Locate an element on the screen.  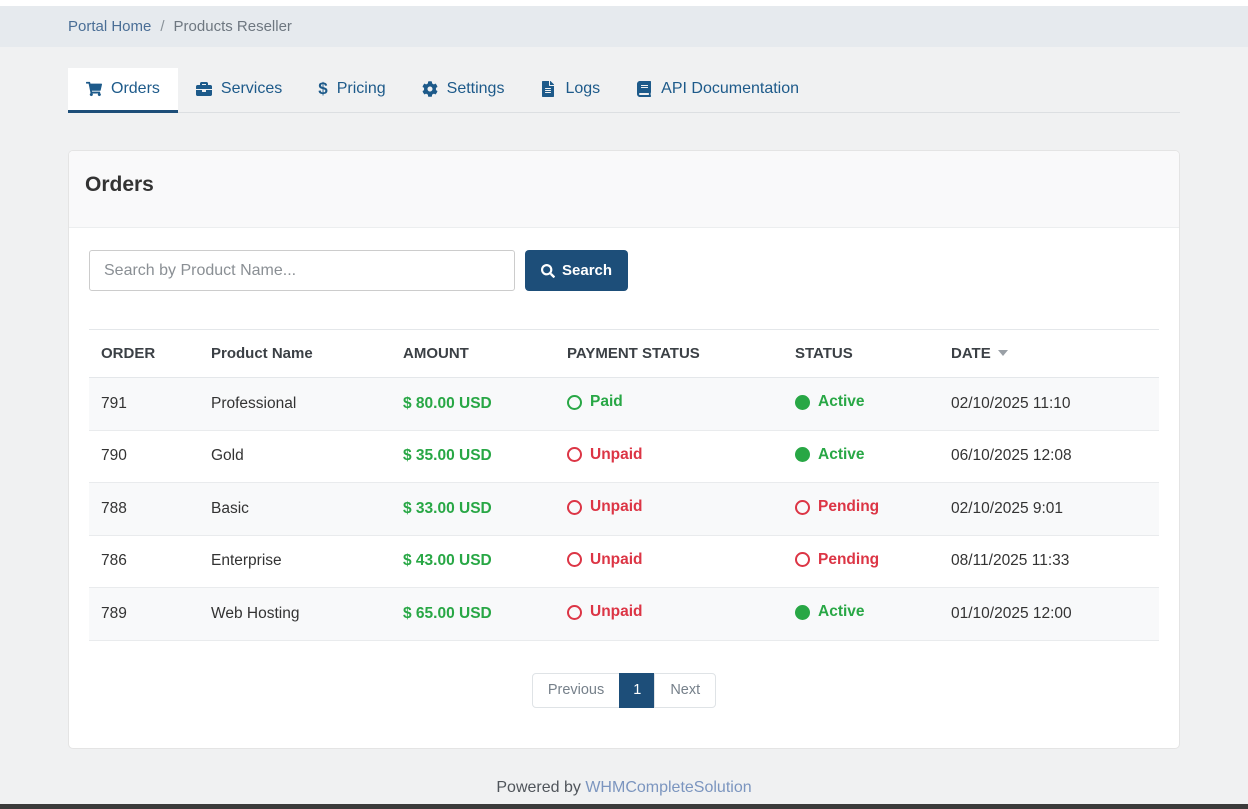
date-cell: 08/11/2025 11:33 is located at coordinates (1049, 561).